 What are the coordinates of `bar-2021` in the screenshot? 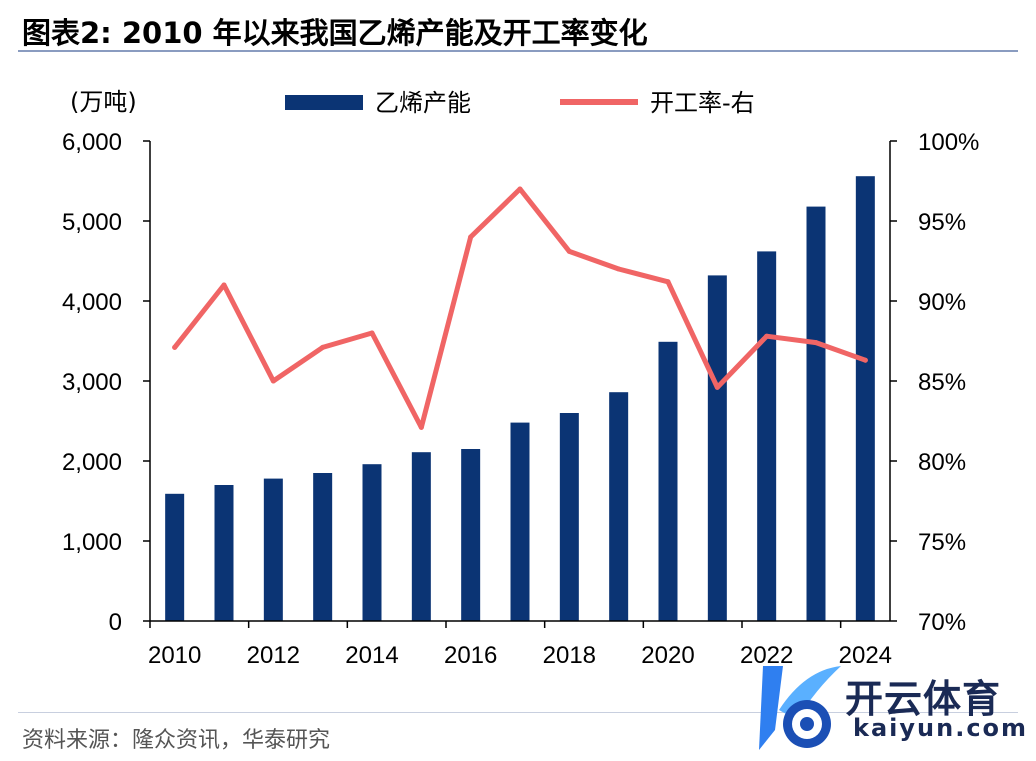 It's located at (717, 448).